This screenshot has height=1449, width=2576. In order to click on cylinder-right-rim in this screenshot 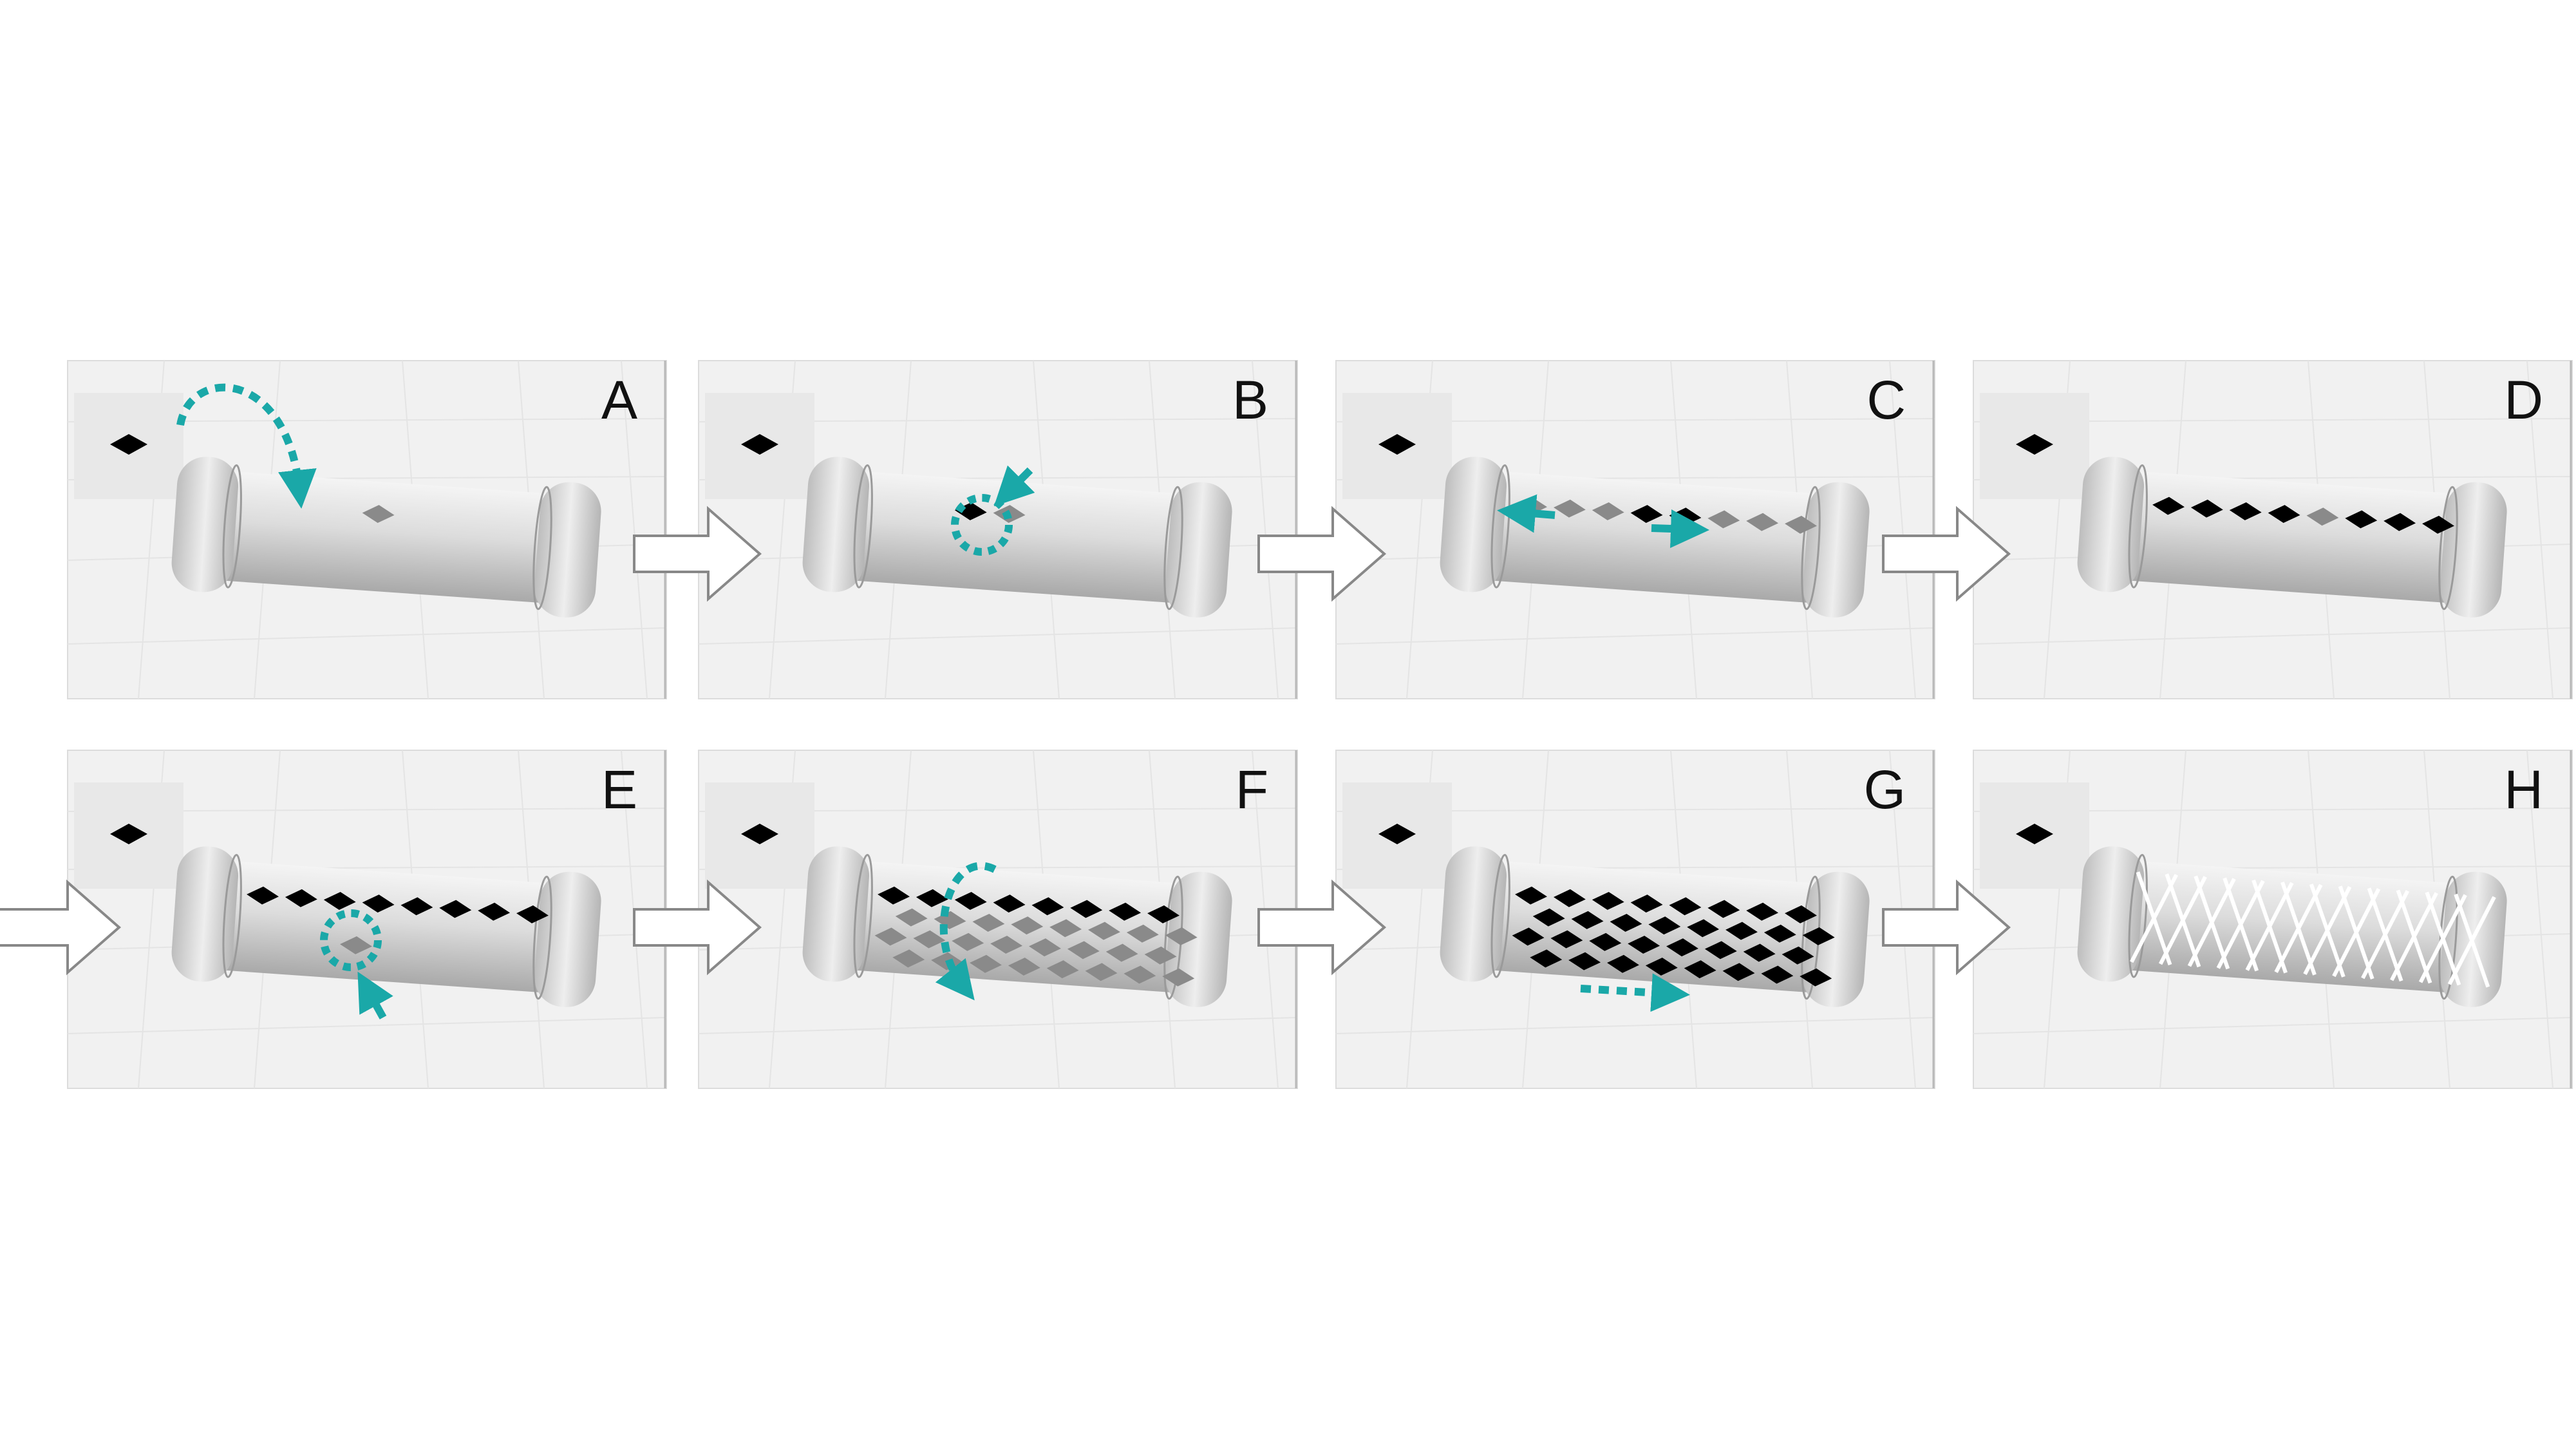, I will do `click(542, 548)`.